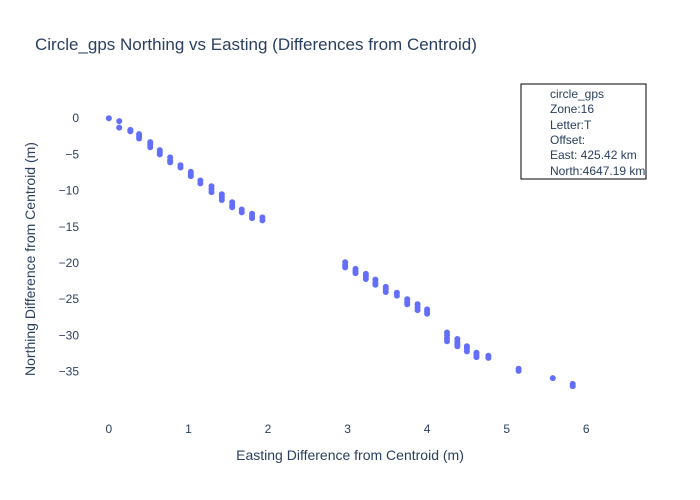 The height and width of the screenshot is (500, 700). I want to click on legend-box, so click(583, 131).